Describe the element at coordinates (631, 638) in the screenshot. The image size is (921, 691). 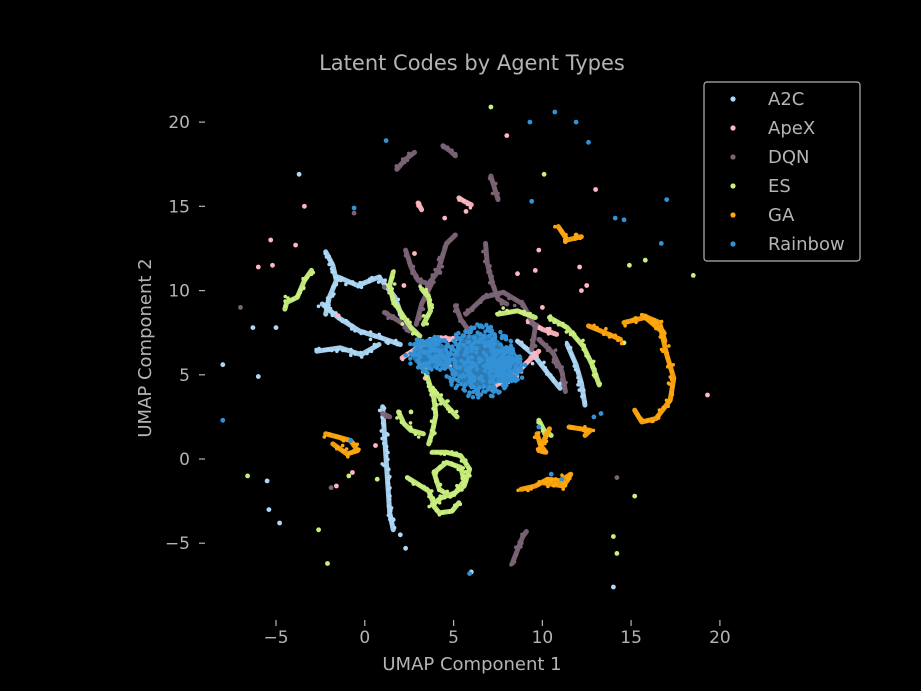
I see `x-tick-label: 15` at that location.